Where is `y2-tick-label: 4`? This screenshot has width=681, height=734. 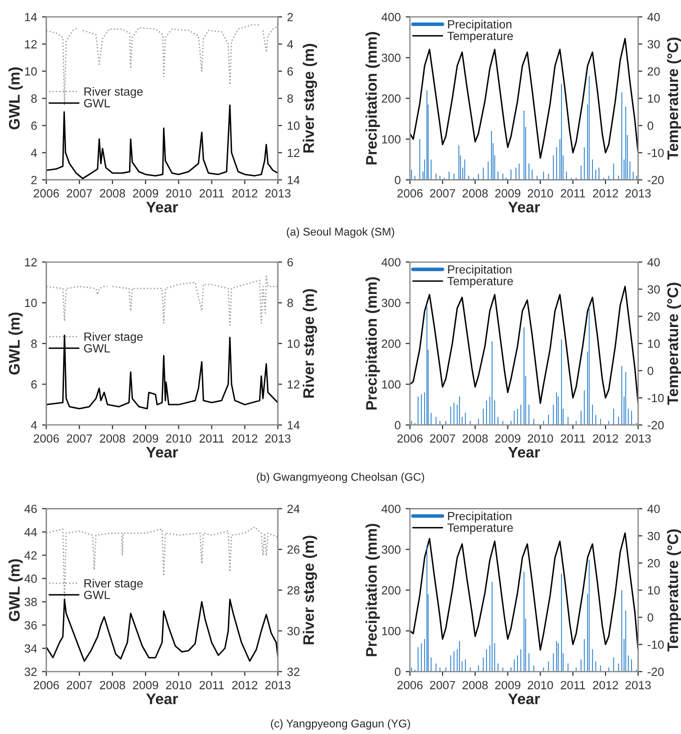 y2-tick-label: 4 is located at coordinates (290, 44).